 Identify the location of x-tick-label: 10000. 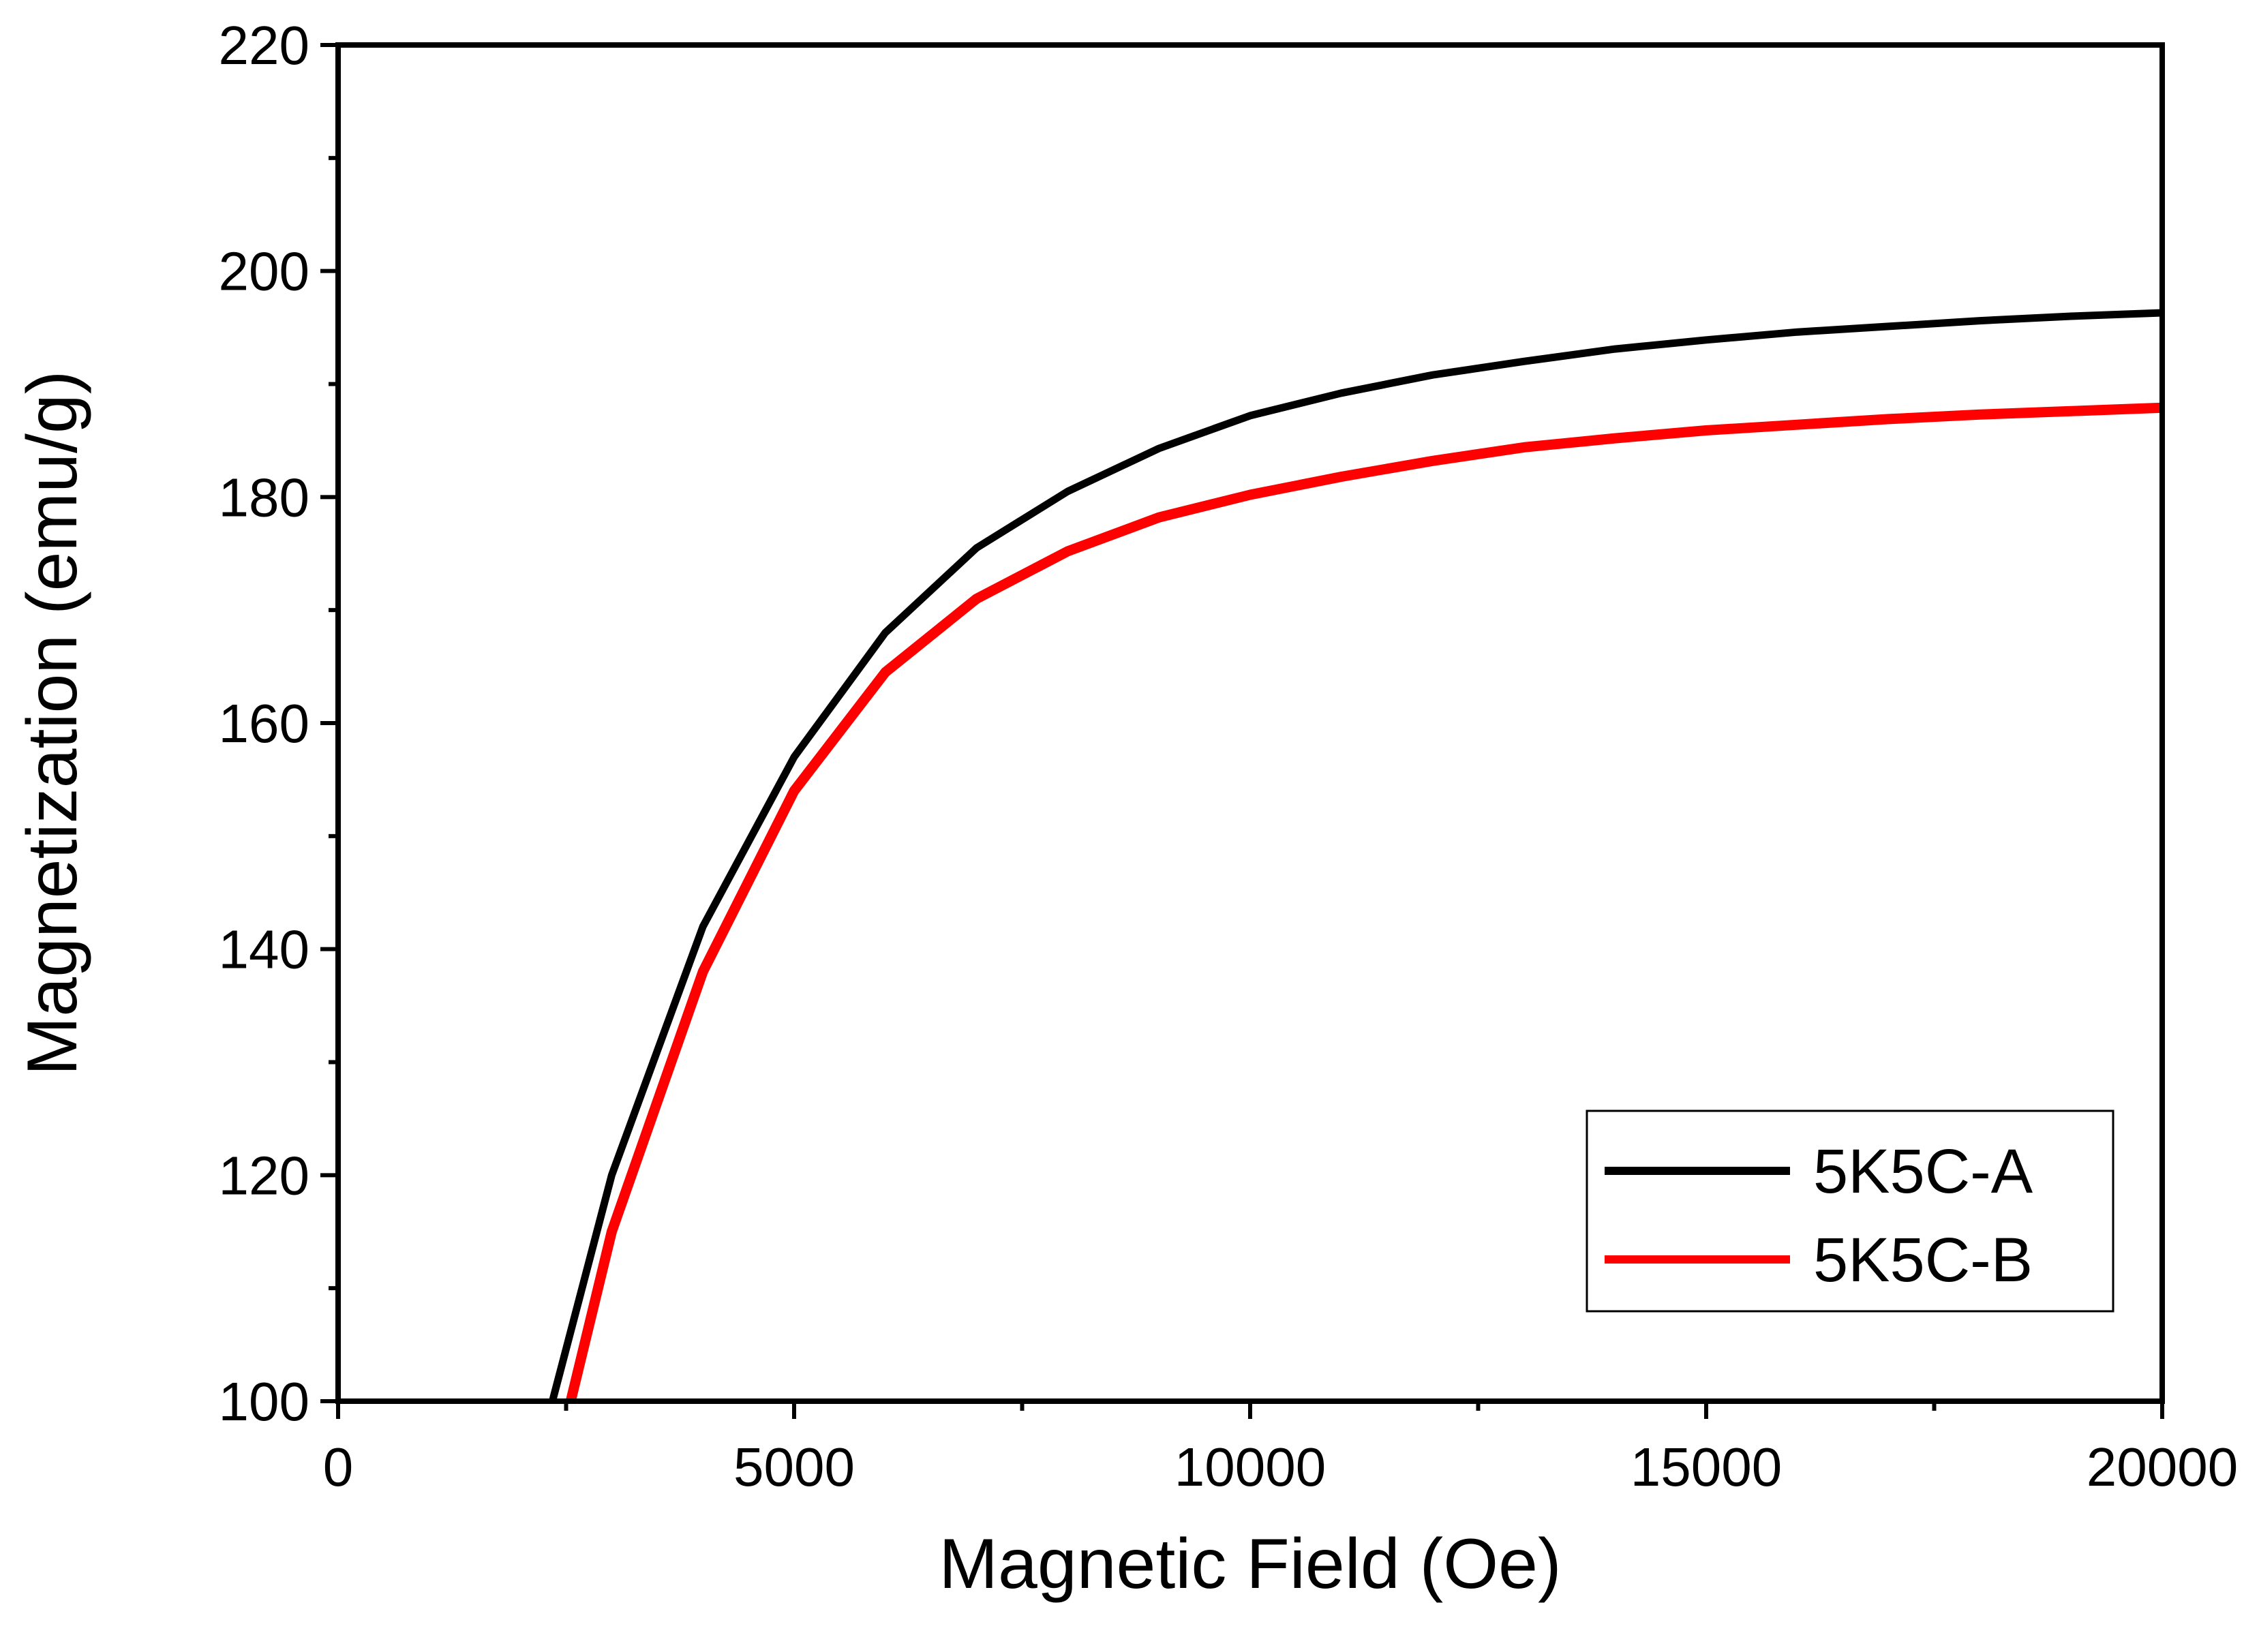
(1250, 1467).